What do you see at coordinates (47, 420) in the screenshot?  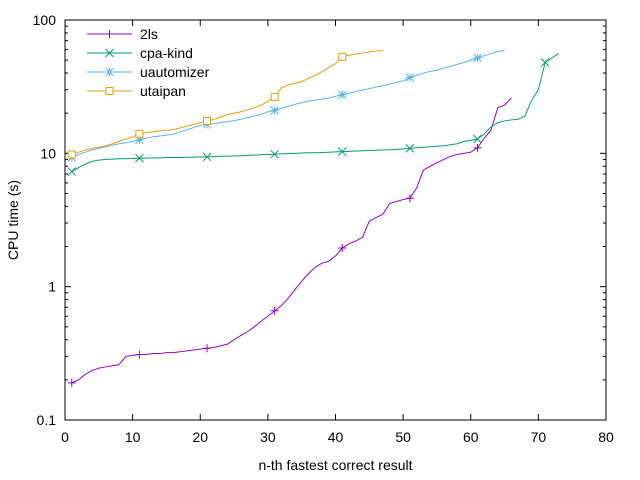 I see `y-tick-label: 0.1` at bounding box center [47, 420].